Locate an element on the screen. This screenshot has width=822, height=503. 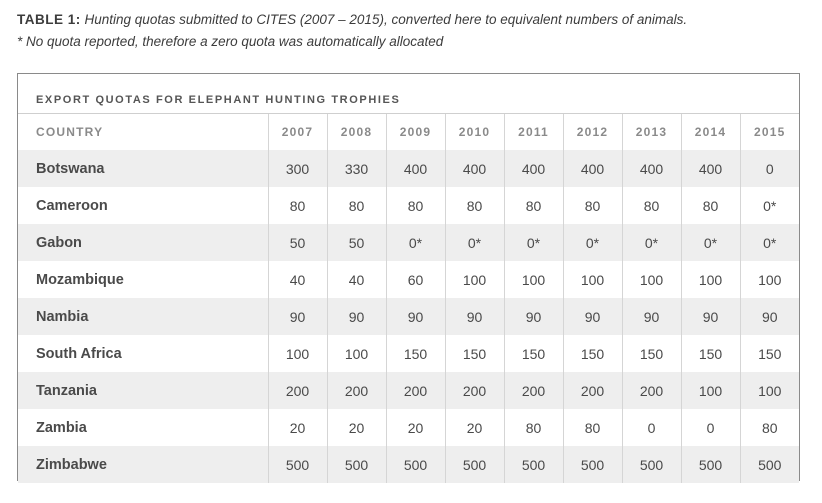
table-row: Gabon 50 50 0* 0* 0* 0* 0* 0* 0* is located at coordinates (408, 242).